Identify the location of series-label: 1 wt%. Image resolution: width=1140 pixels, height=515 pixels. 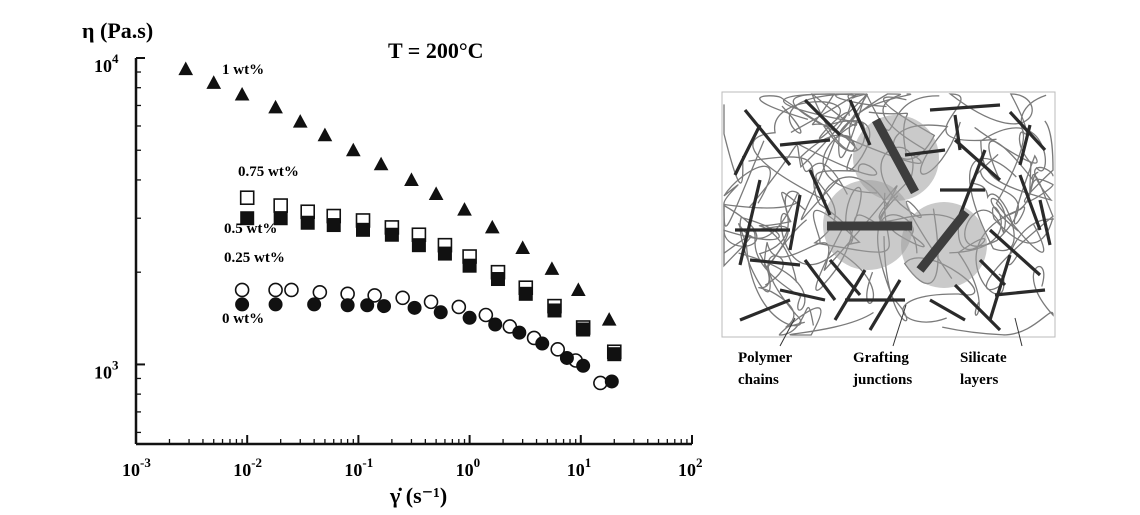
(243, 70).